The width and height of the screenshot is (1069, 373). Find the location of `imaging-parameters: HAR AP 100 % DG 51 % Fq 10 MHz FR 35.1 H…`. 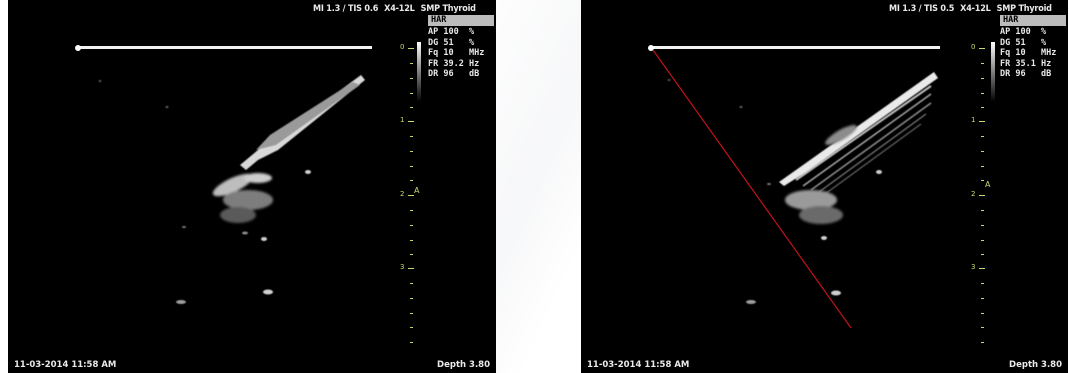

imaging-parameters: HAR AP 100 % DG 51 % Fq 10 MHz FR 35.1 H… is located at coordinates (1034, 47).